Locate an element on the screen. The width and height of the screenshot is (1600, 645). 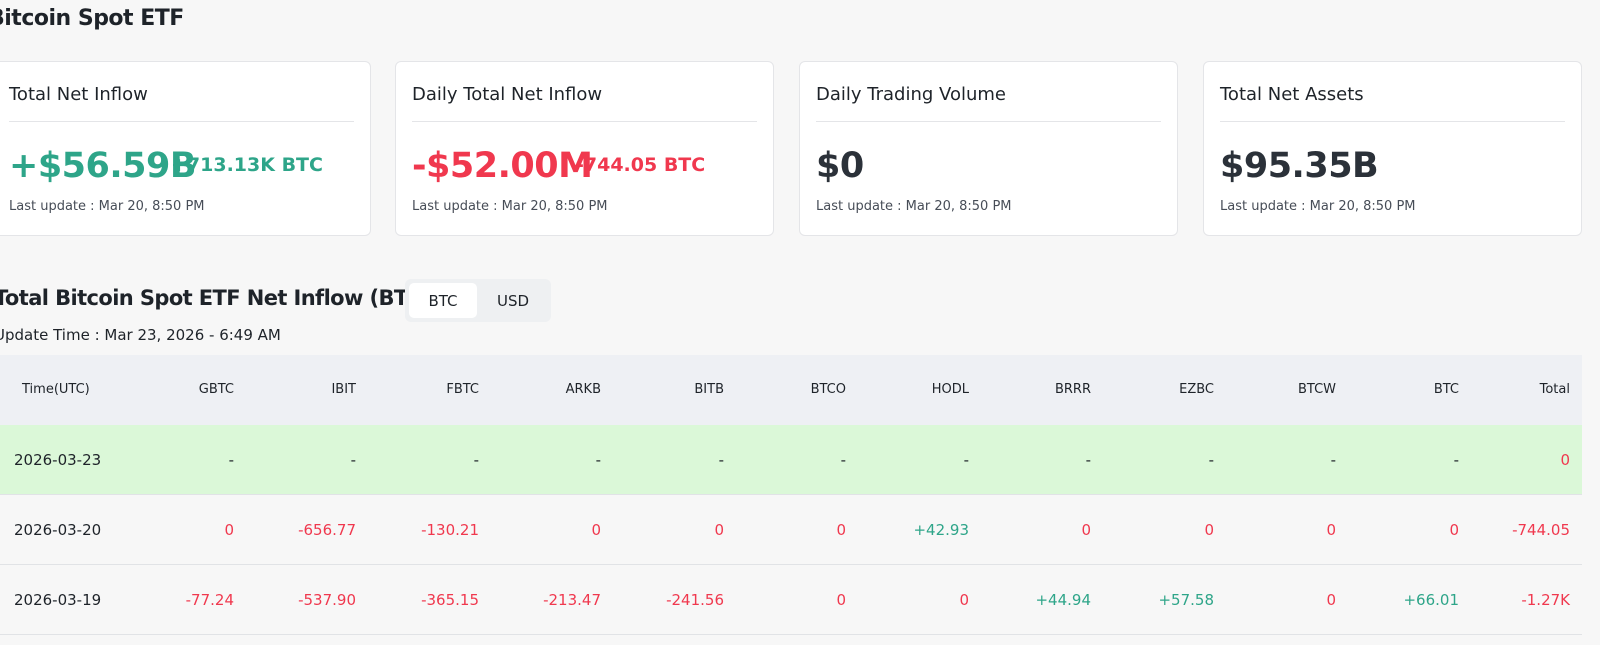
card-sub-value: +713.13K BTC is located at coordinates (247, 165).